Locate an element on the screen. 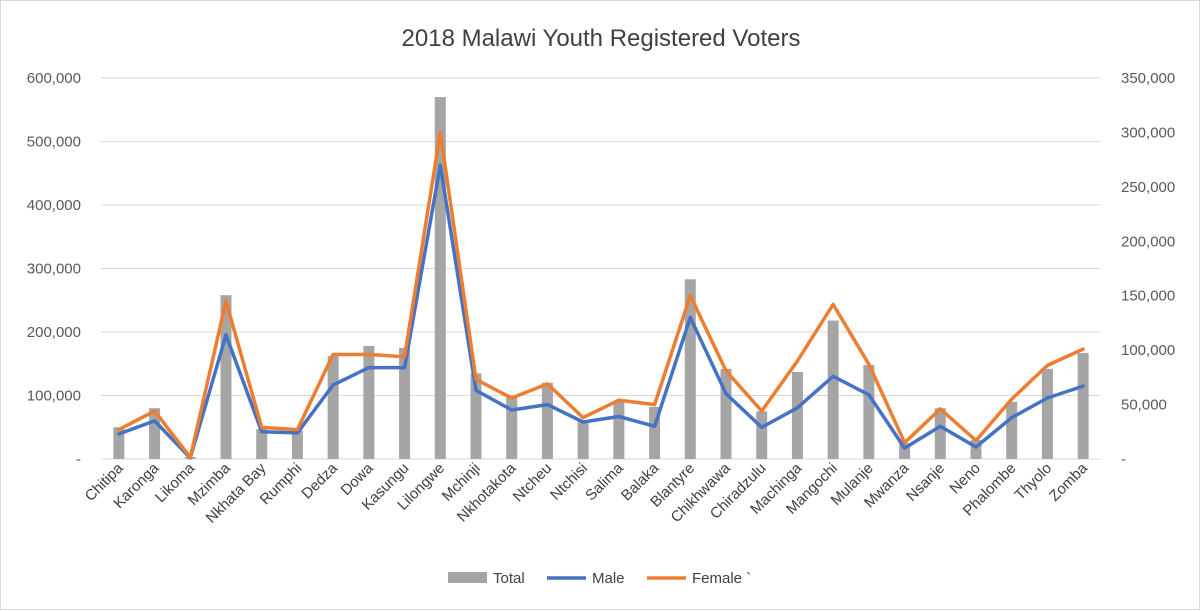 The width and height of the screenshot is (1200, 611). legend-label: Total is located at coordinates (509, 578).